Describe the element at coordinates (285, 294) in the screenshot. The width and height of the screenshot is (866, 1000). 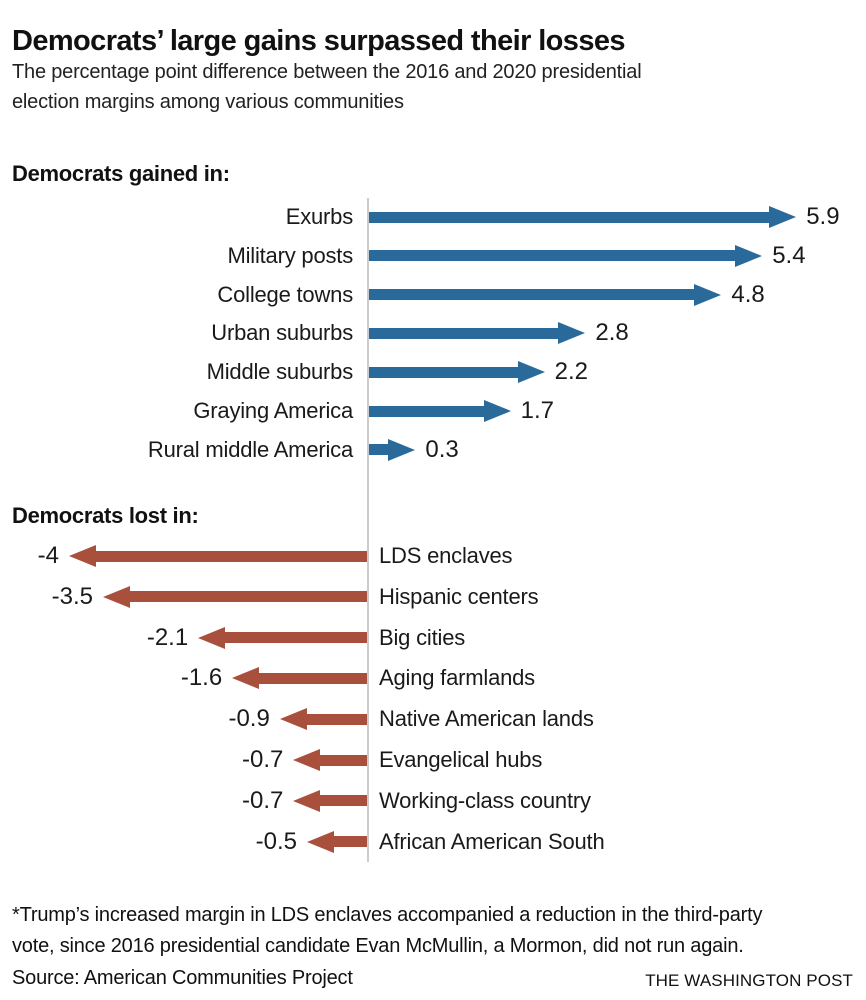
I see `category-label: College towns` at that location.